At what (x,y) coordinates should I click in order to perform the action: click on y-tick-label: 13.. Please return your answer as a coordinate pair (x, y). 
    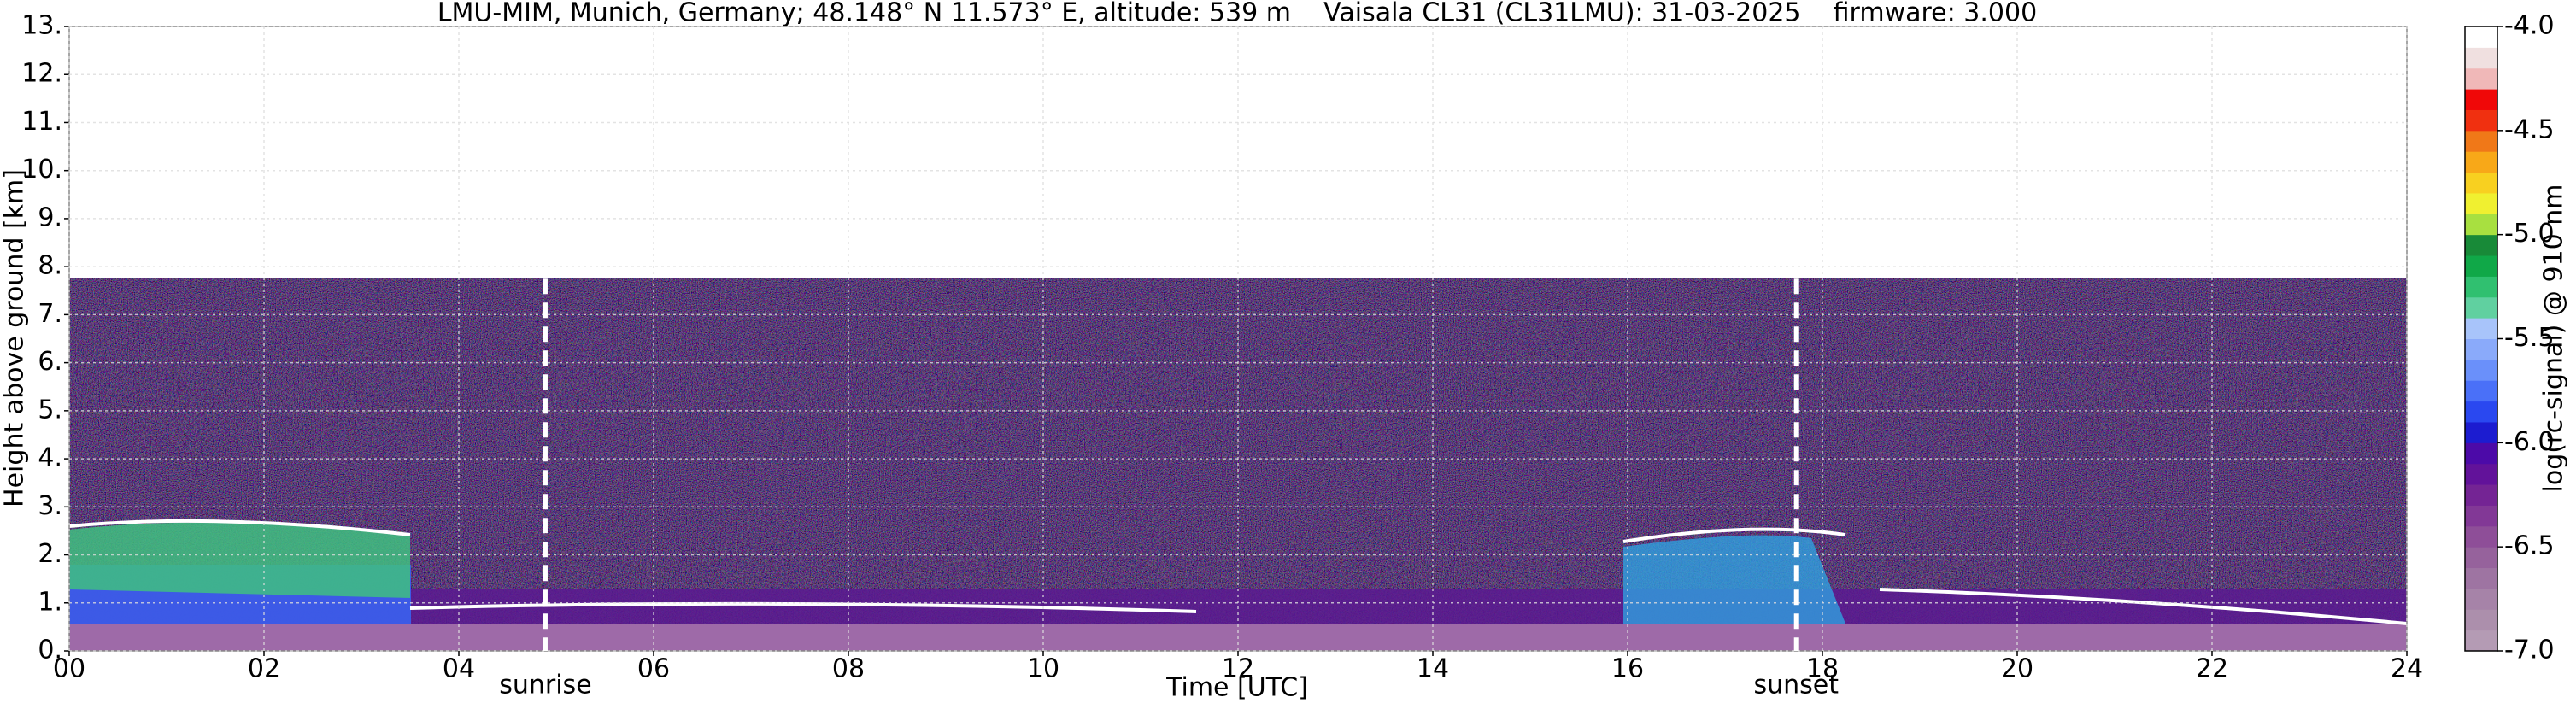
    Looking at the image, I should click on (41, 26).